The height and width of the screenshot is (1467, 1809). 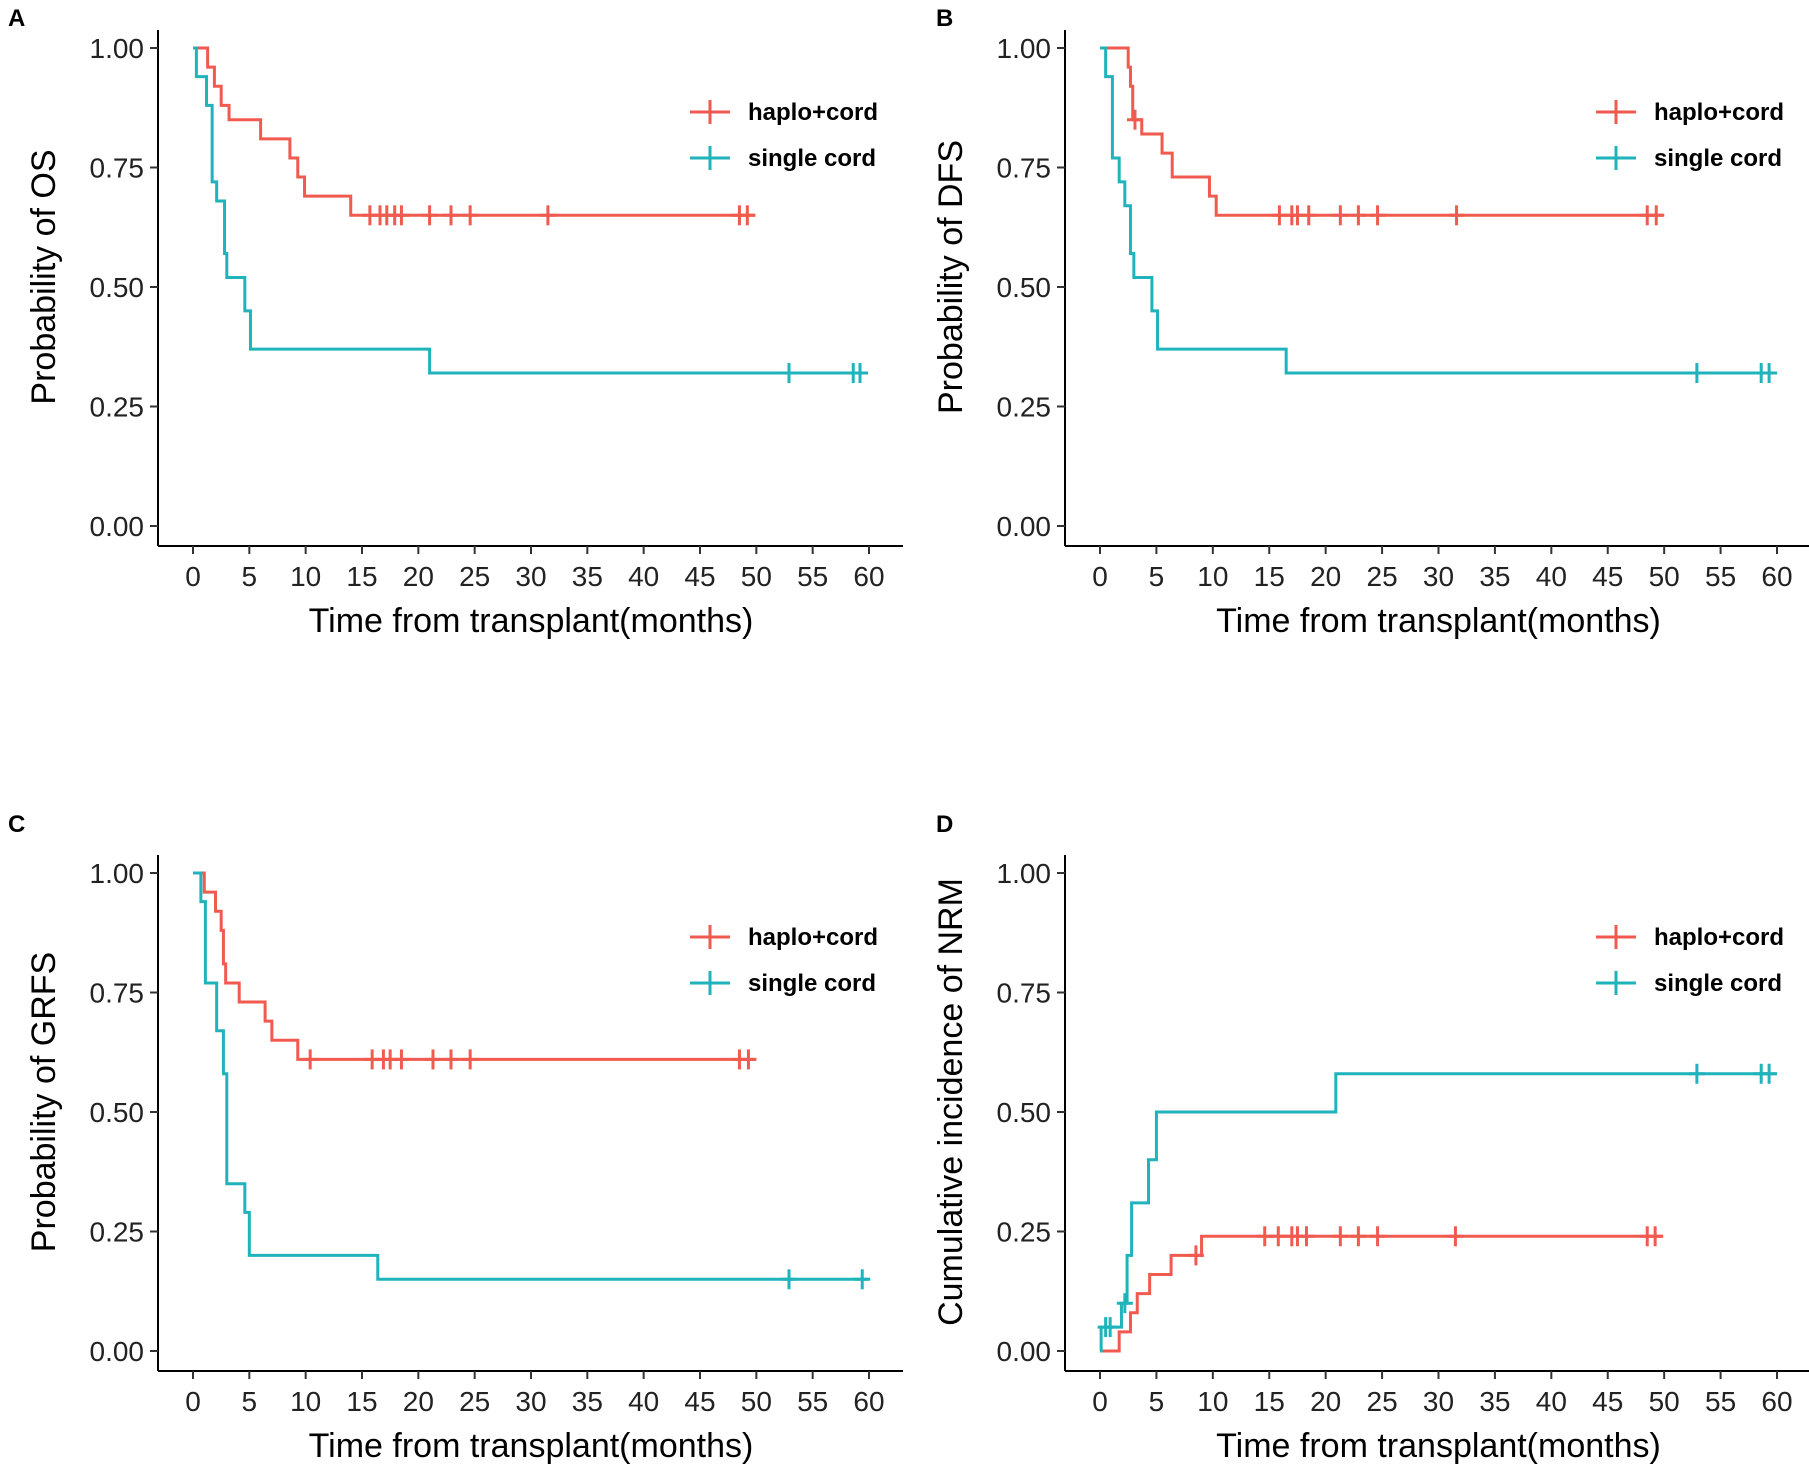 What do you see at coordinates (944, 18) in the screenshot?
I see `panel-label: B` at bounding box center [944, 18].